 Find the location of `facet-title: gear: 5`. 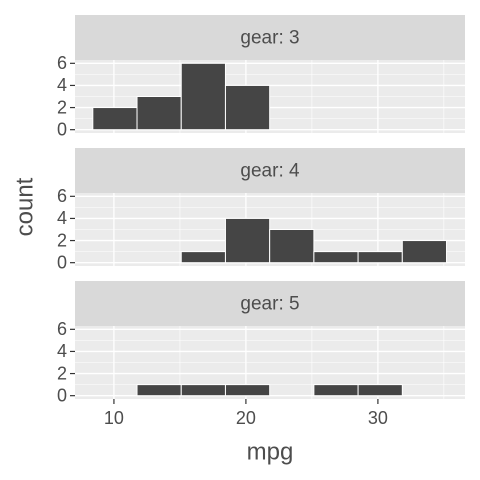

facet-title: gear: 5 is located at coordinates (269, 304).